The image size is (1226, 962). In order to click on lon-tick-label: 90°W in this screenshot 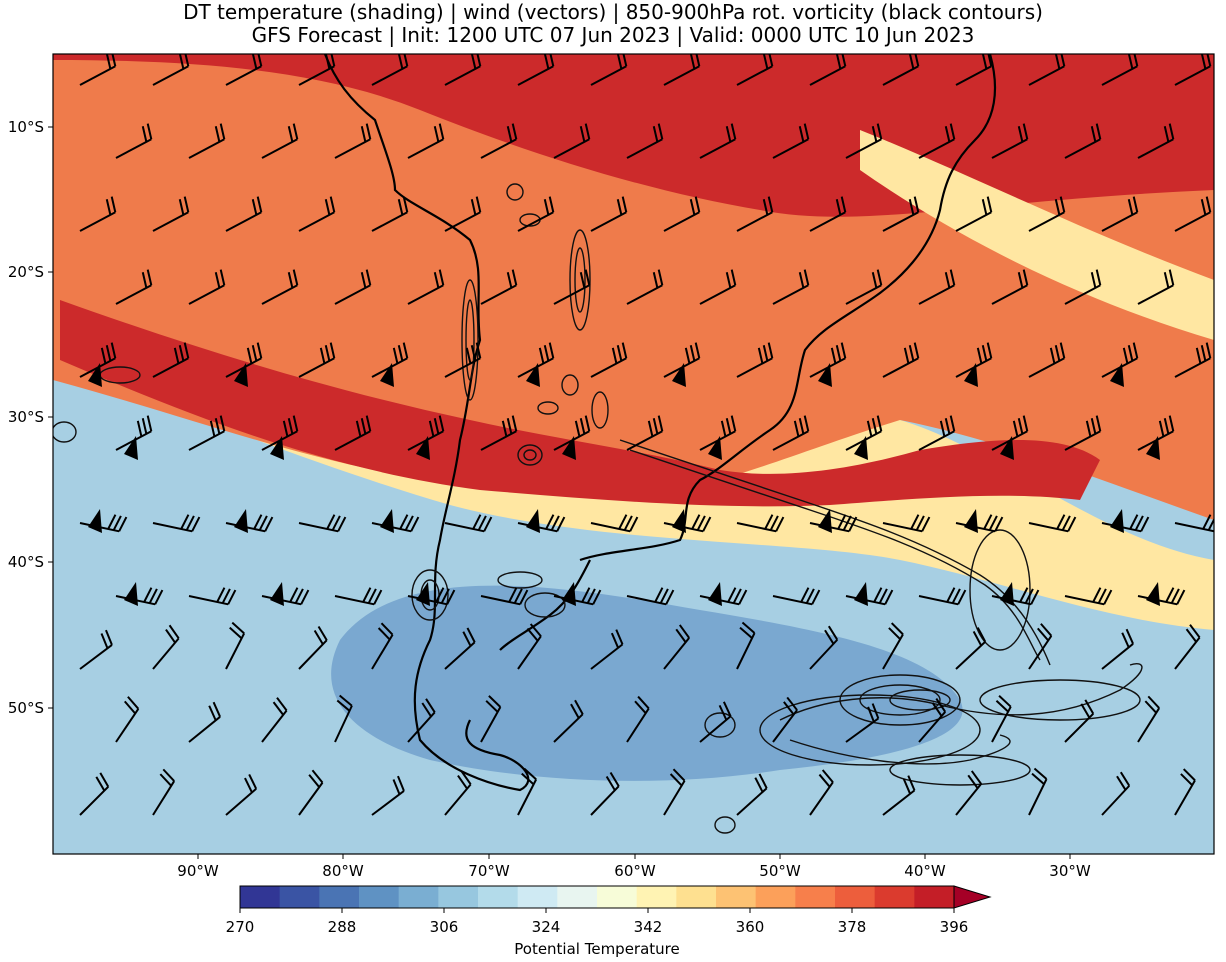, I will do `click(198, 871)`.